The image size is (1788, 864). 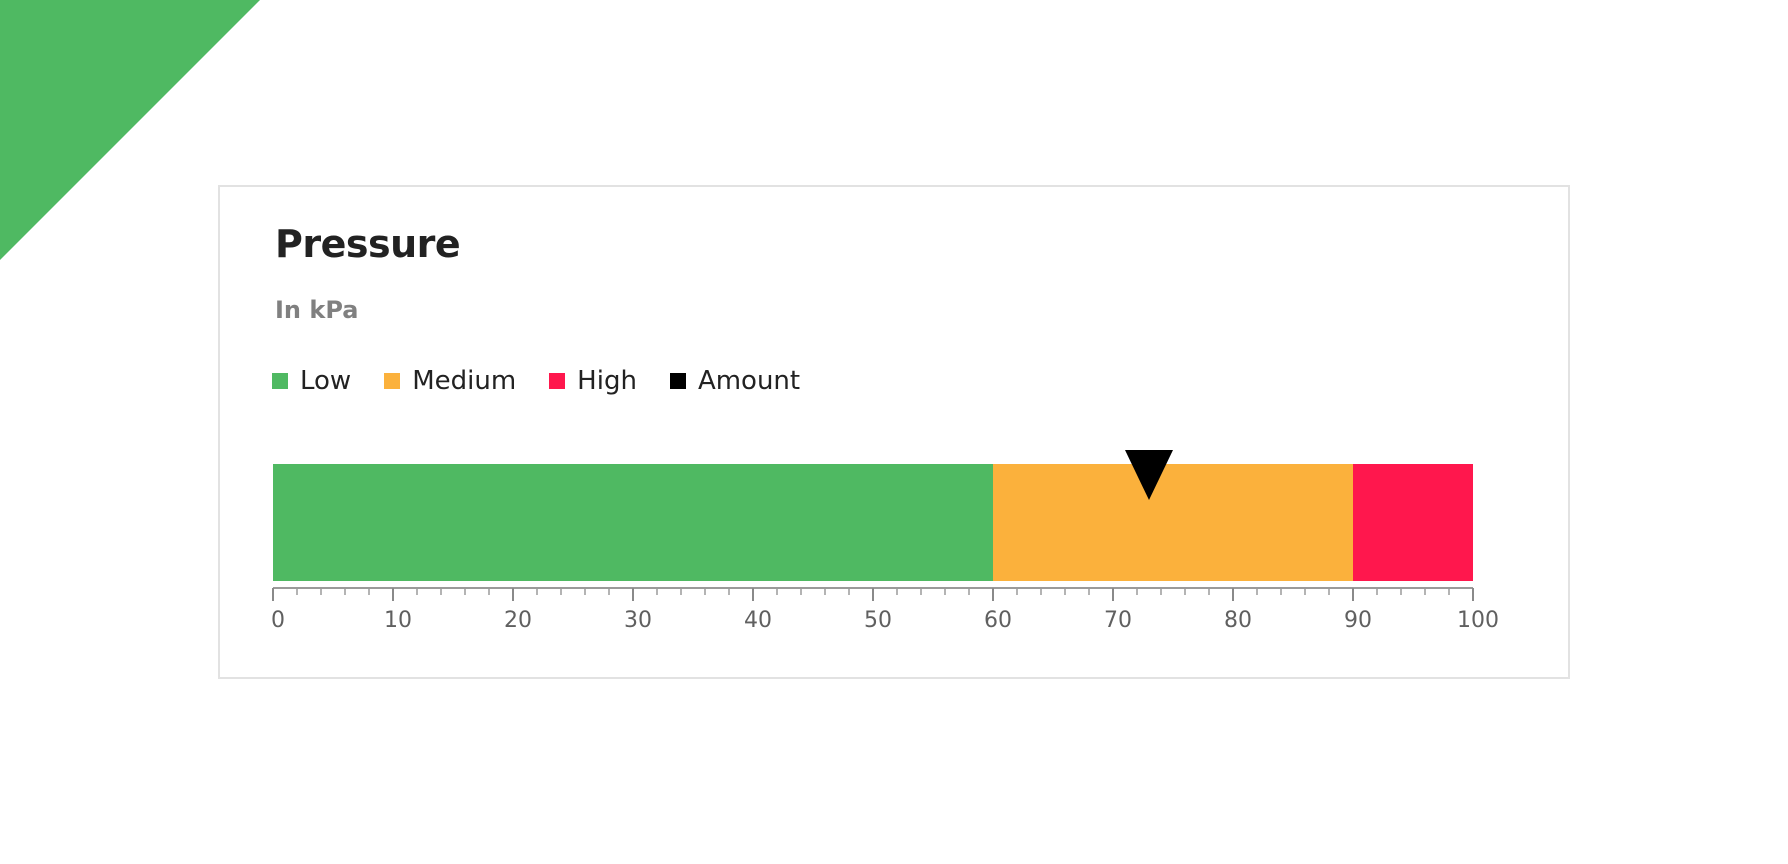 I want to click on tick-label-0: 0, so click(x=278, y=620).